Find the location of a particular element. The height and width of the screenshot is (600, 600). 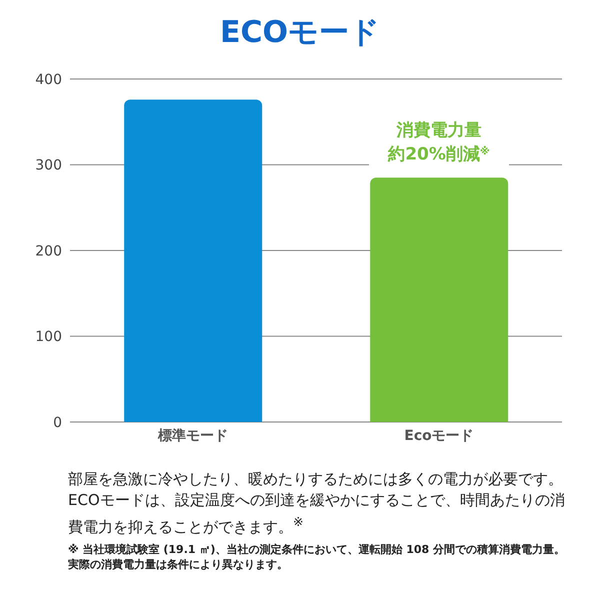

text: ※ 当社環境試験室 (19.1 ㎡)、当社の測定条件において、運転開始 108 分間での積算消費電力量。実際の消費電力量は条件により異なります。 is located at coordinates (317, 557).